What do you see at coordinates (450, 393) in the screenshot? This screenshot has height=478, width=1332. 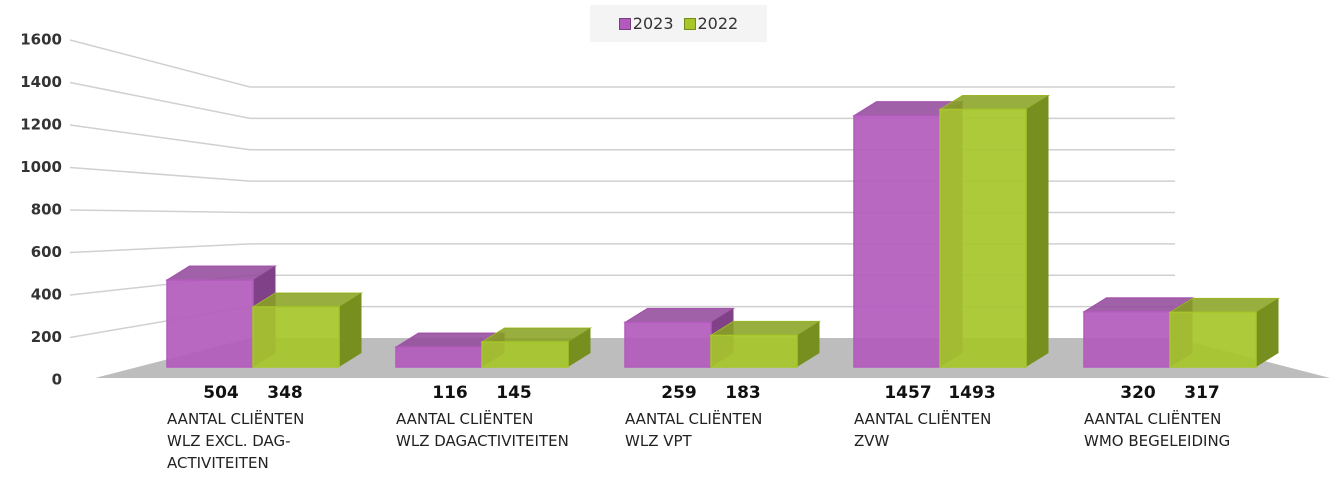 I see `value-label: 116` at bounding box center [450, 393].